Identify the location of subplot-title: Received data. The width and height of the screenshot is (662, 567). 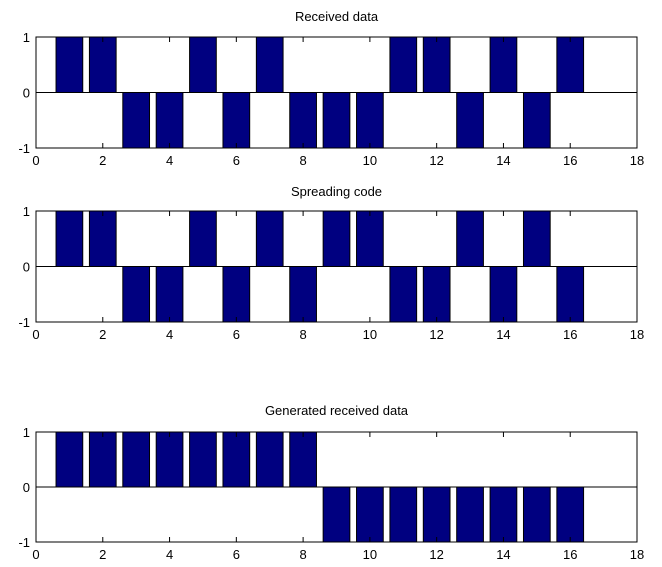
(337, 16).